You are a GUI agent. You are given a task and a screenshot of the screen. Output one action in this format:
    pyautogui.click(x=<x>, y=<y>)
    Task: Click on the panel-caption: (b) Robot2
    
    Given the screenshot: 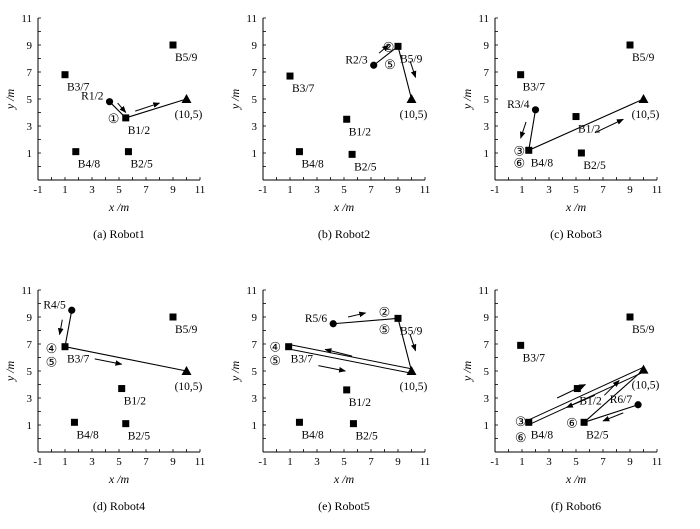 What is the action you would take?
    pyautogui.click(x=344, y=234)
    